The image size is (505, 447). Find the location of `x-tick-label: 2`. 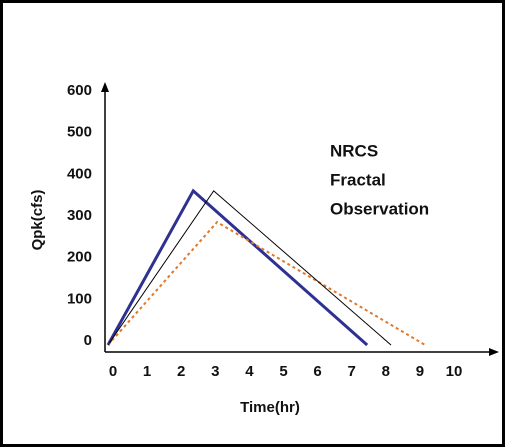

x-tick-label: 2 is located at coordinates (181, 371).